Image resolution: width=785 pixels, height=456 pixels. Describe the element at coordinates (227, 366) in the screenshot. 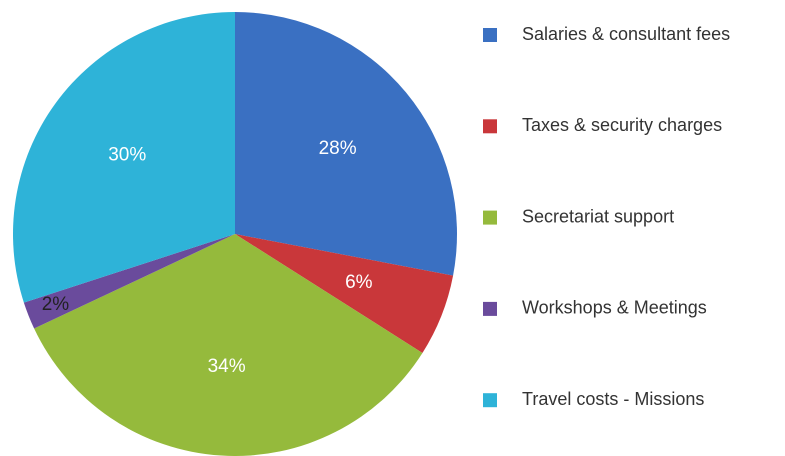

I see `slice-label: 34%` at that location.